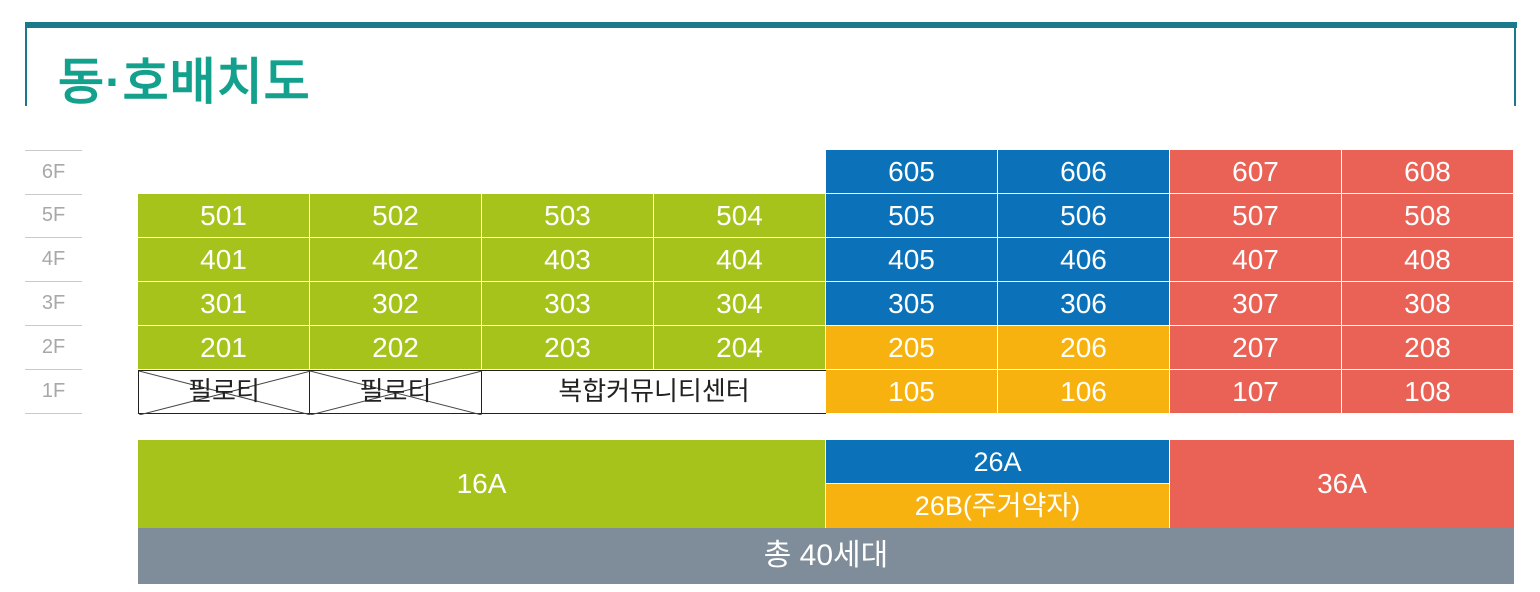 Image resolution: width=1540 pixels, height=592 pixels. What do you see at coordinates (912, 260) in the screenshot?
I see `unit-cell: 405` at bounding box center [912, 260].